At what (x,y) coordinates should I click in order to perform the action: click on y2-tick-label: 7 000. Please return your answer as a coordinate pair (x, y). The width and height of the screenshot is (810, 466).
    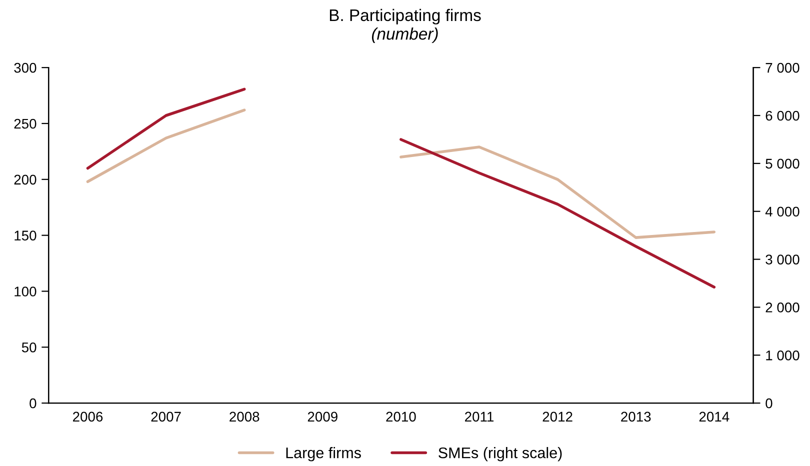
    Looking at the image, I should click on (783, 67).